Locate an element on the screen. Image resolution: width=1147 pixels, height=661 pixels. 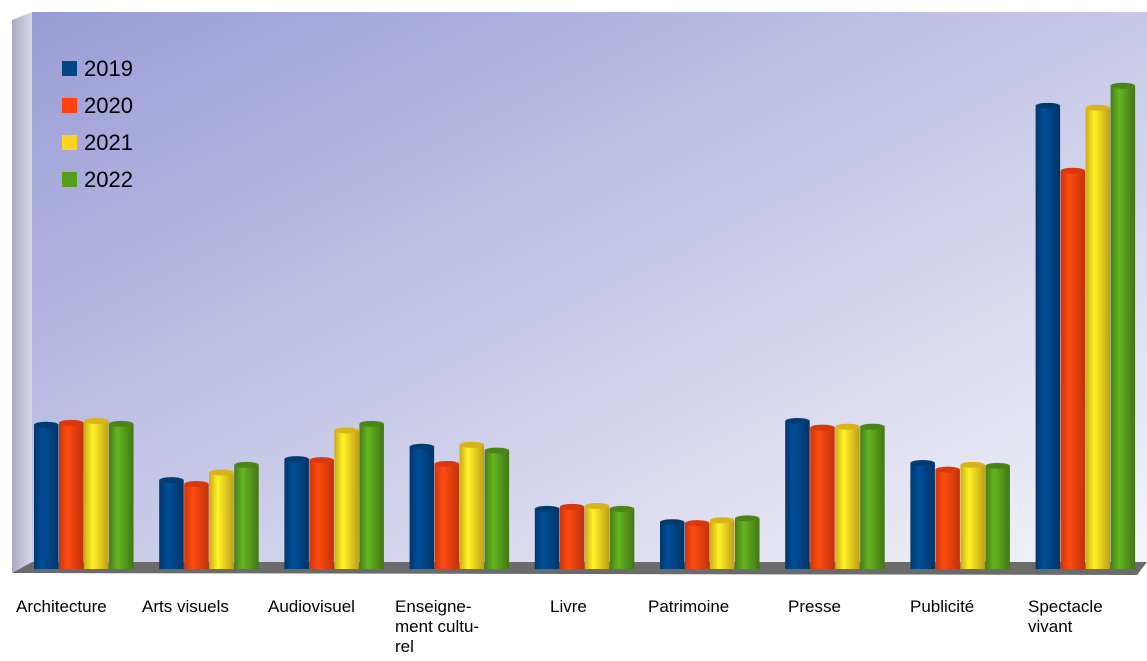
legend-label: 2020 is located at coordinates (108, 105).